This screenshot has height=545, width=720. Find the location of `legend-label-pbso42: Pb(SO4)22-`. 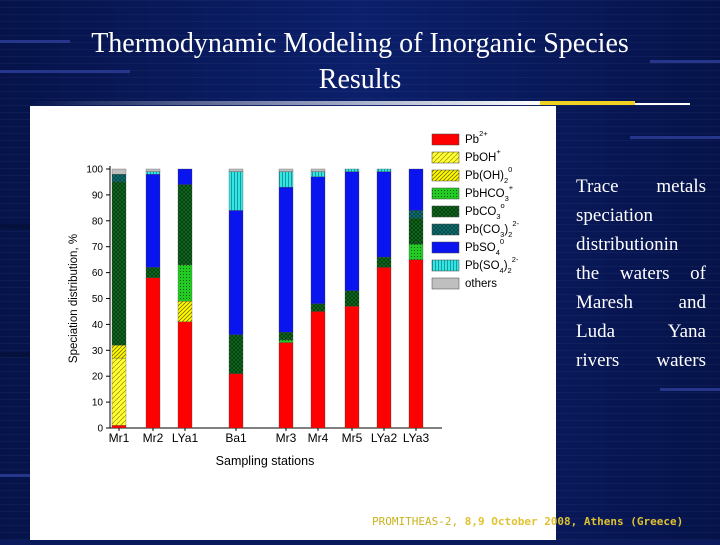

legend-label-pbso42: Pb(SO4)22- is located at coordinates (492, 265).